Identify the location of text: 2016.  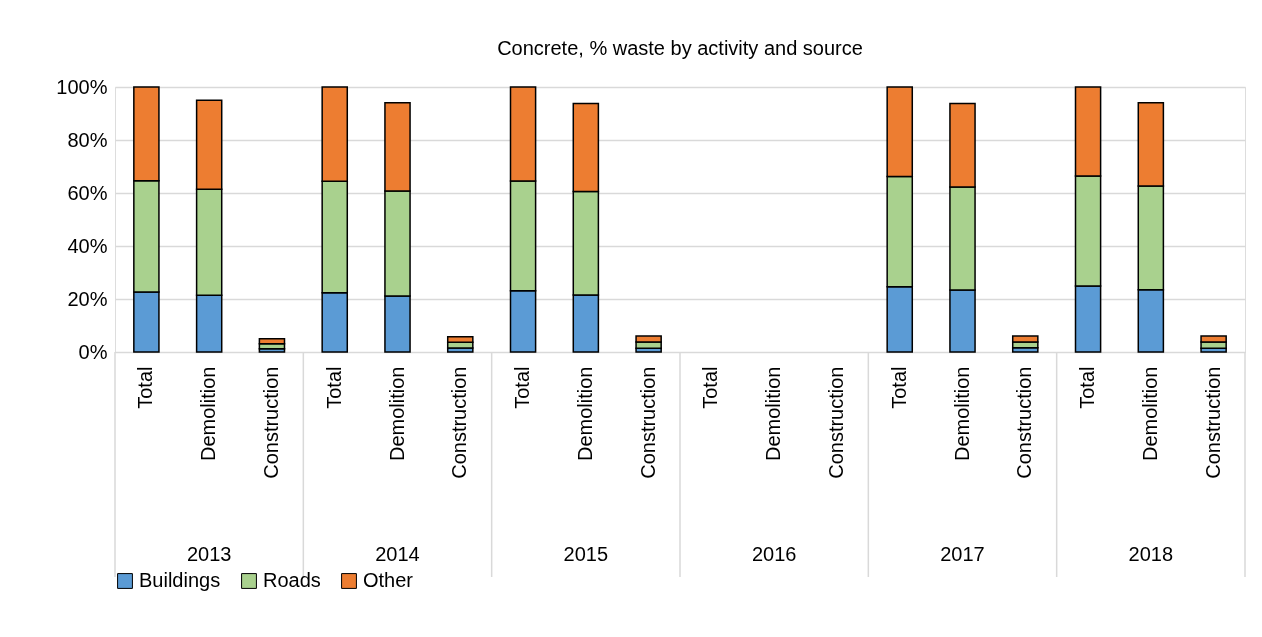
(774, 554).